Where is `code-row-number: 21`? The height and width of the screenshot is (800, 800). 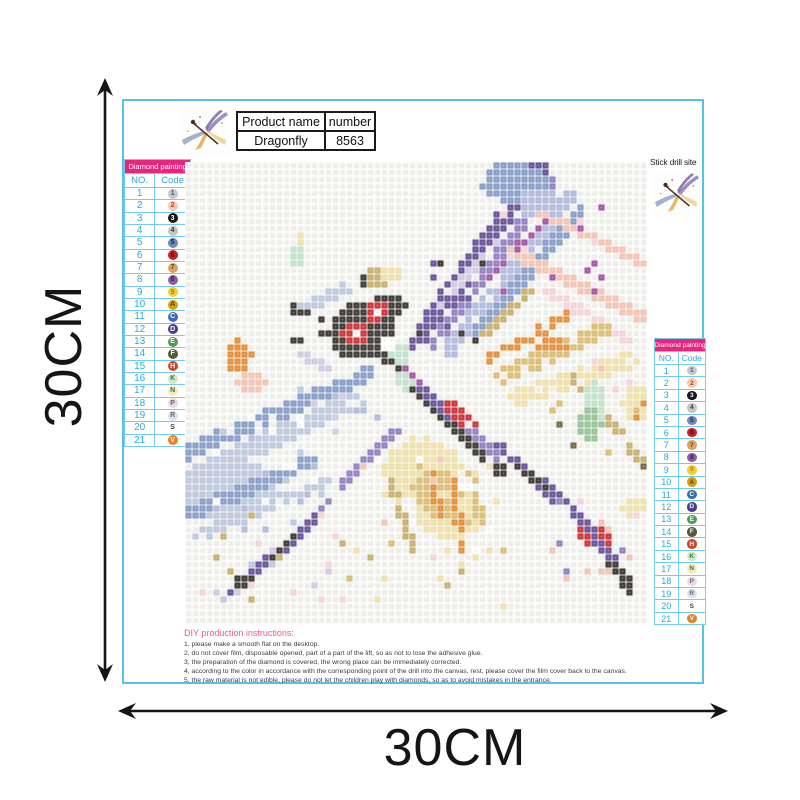
code-row-number: 21 is located at coordinates (140, 439).